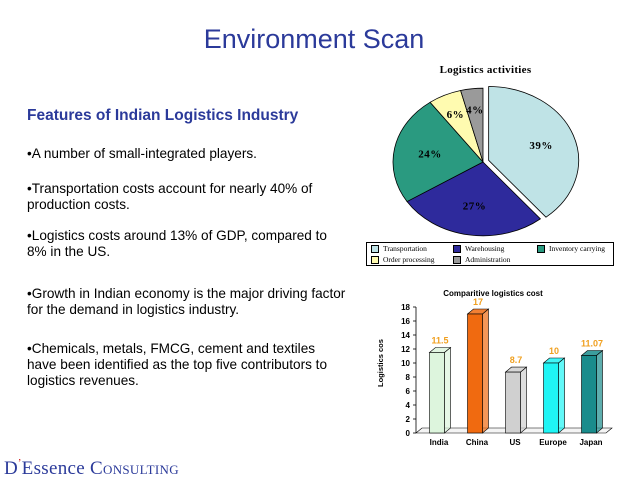  What do you see at coordinates (408, 377) in the screenshot?
I see `y-tick-label: 8` at bounding box center [408, 377].